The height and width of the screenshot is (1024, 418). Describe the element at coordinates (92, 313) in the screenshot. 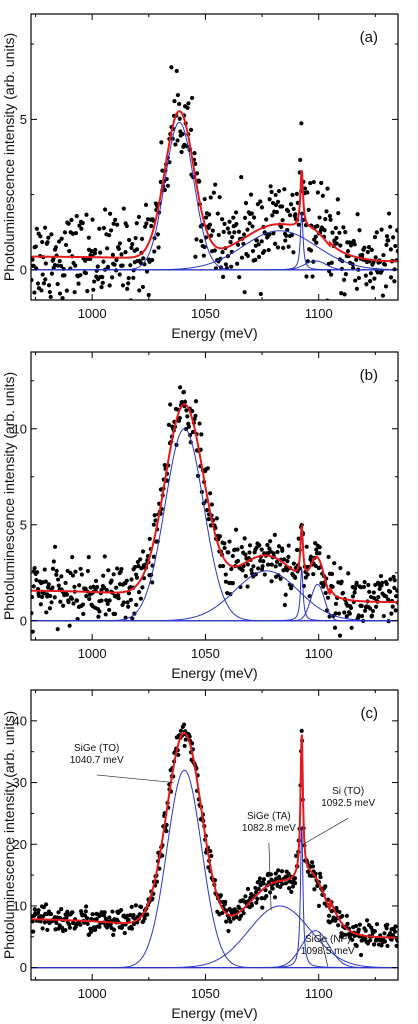

I see `x-tick-label: 1000` at that location.